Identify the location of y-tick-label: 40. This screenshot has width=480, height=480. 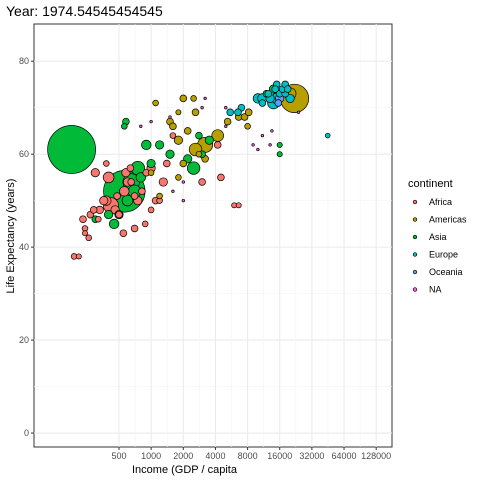
(24, 247).